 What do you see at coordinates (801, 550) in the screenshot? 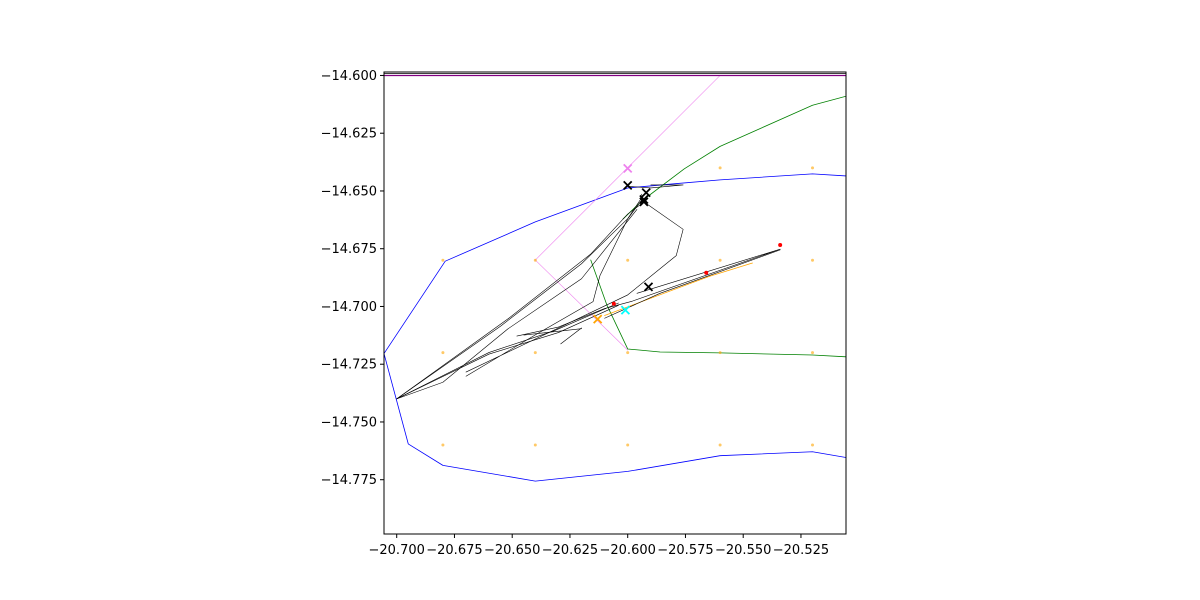
I see `x-tick-label: −20.525` at bounding box center [801, 550].